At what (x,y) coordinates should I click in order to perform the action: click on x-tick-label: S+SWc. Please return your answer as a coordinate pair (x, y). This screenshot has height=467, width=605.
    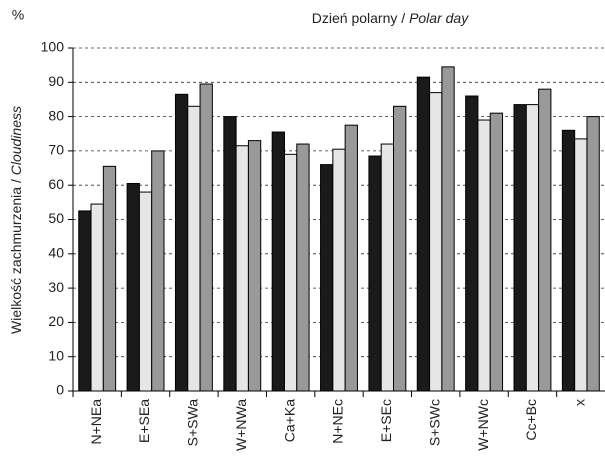
    Looking at the image, I should click on (434, 422).